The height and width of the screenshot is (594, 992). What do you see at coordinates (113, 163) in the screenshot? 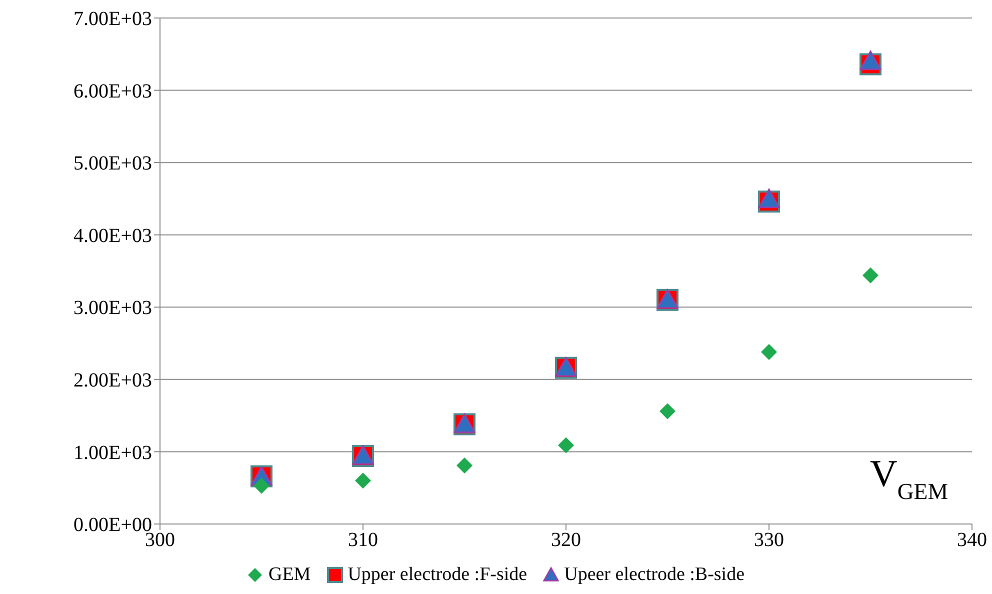
I see `y-tick-label: 5.00E+03` at bounding box center [113, 163].